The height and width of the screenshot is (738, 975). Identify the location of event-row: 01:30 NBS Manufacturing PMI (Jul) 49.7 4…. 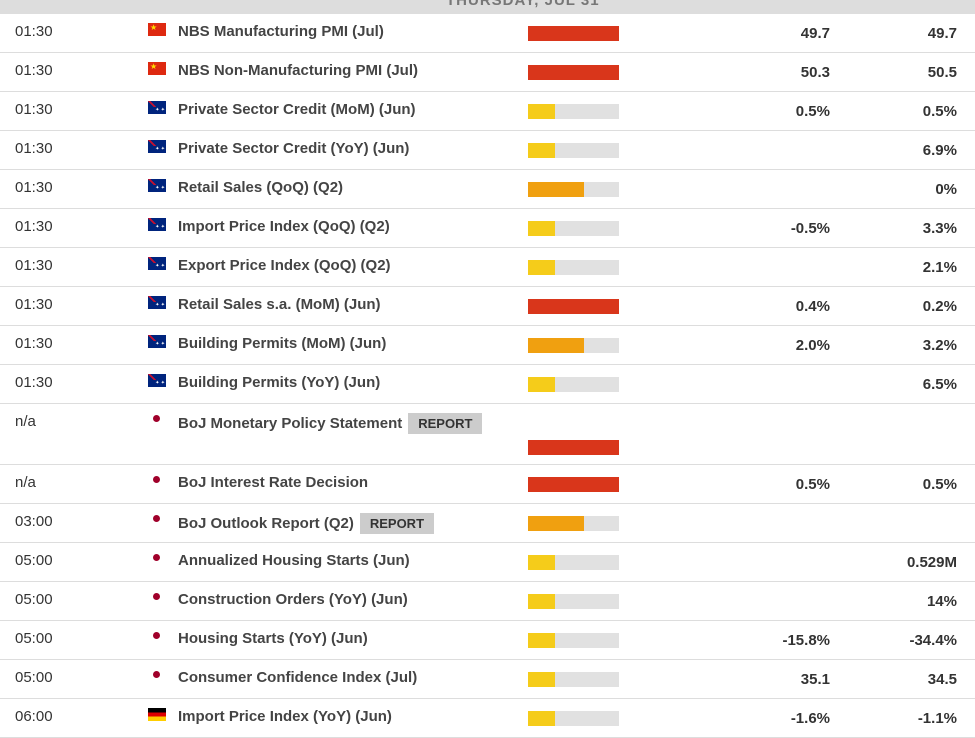
(487, 33).